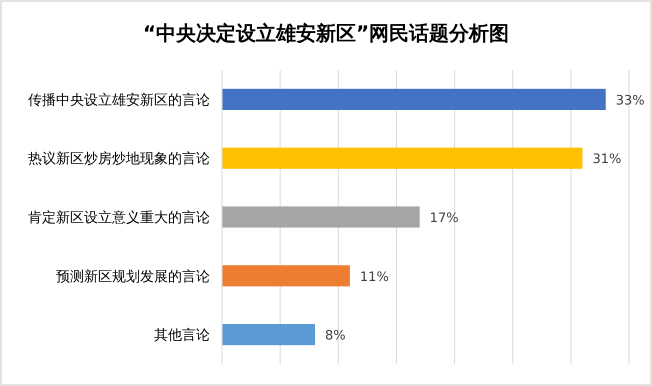 This screenshot has width=652, height=386. What do you see at coordinates (119, 100) in the screenshot?
I see `y-tick-label: 传播中央设立雄安新区的言论` at bounding box center [119, 100].